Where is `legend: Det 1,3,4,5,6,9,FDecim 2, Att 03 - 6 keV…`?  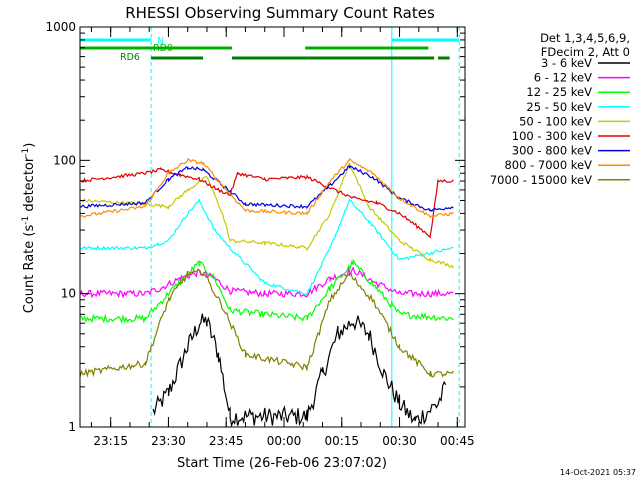
legend: Det 1,3,4,5,6,9,FDecim 2, Att 03 - 6 keV… is located at coordinates (560, 109).